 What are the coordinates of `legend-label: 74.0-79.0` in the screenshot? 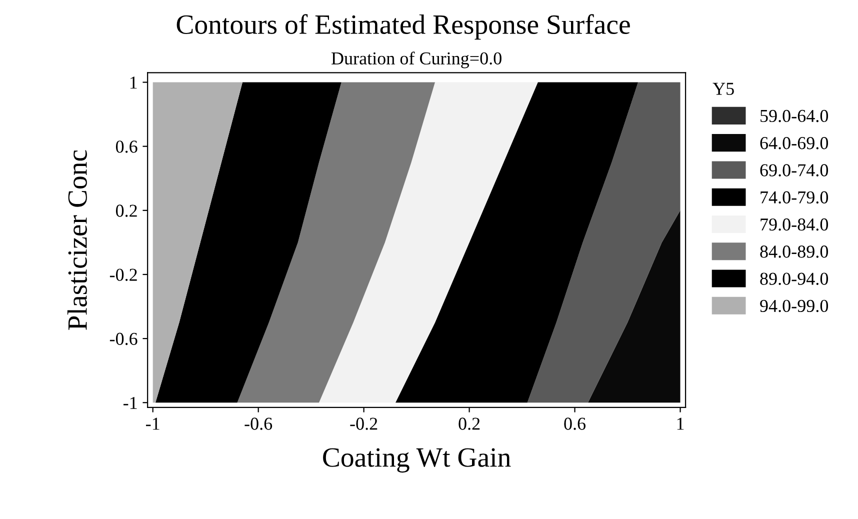 It's located at (794, 197).